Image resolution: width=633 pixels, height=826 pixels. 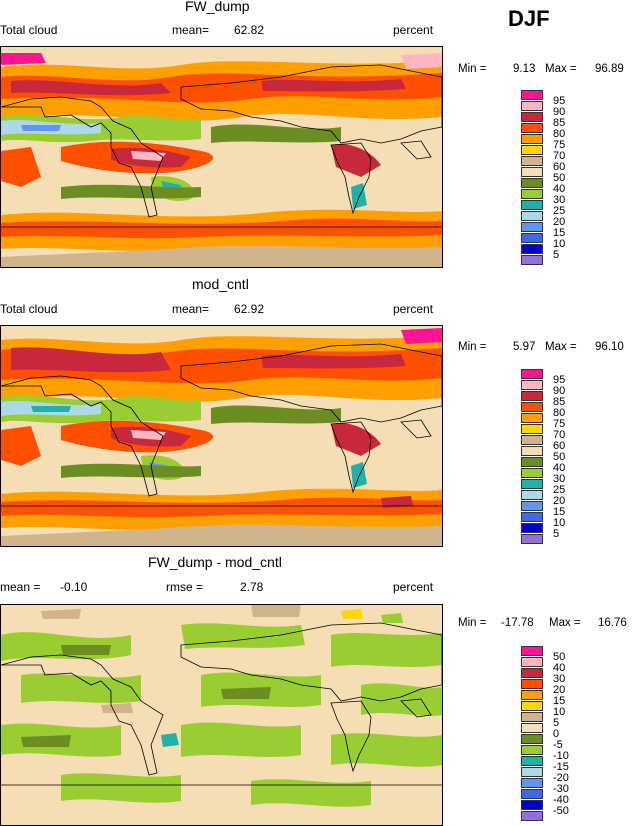 What do you see at coordinates (185, 587) in the screenshot?
I see `panel-3-rmse-label: rmse =` at bounding box center [185, 587].